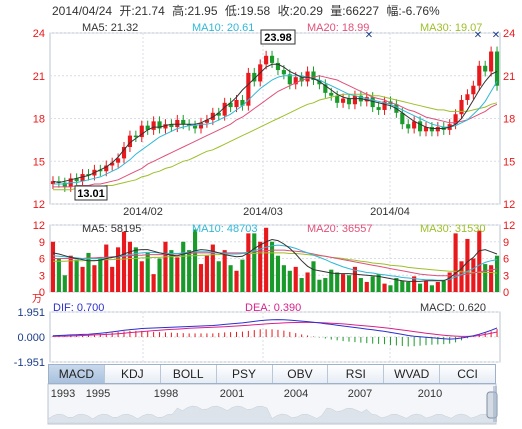 This screenshot has width=522, height=429. Describe the element at coordinates (495, 404) in the screenshot. I see `navigator-range-window` at that location.